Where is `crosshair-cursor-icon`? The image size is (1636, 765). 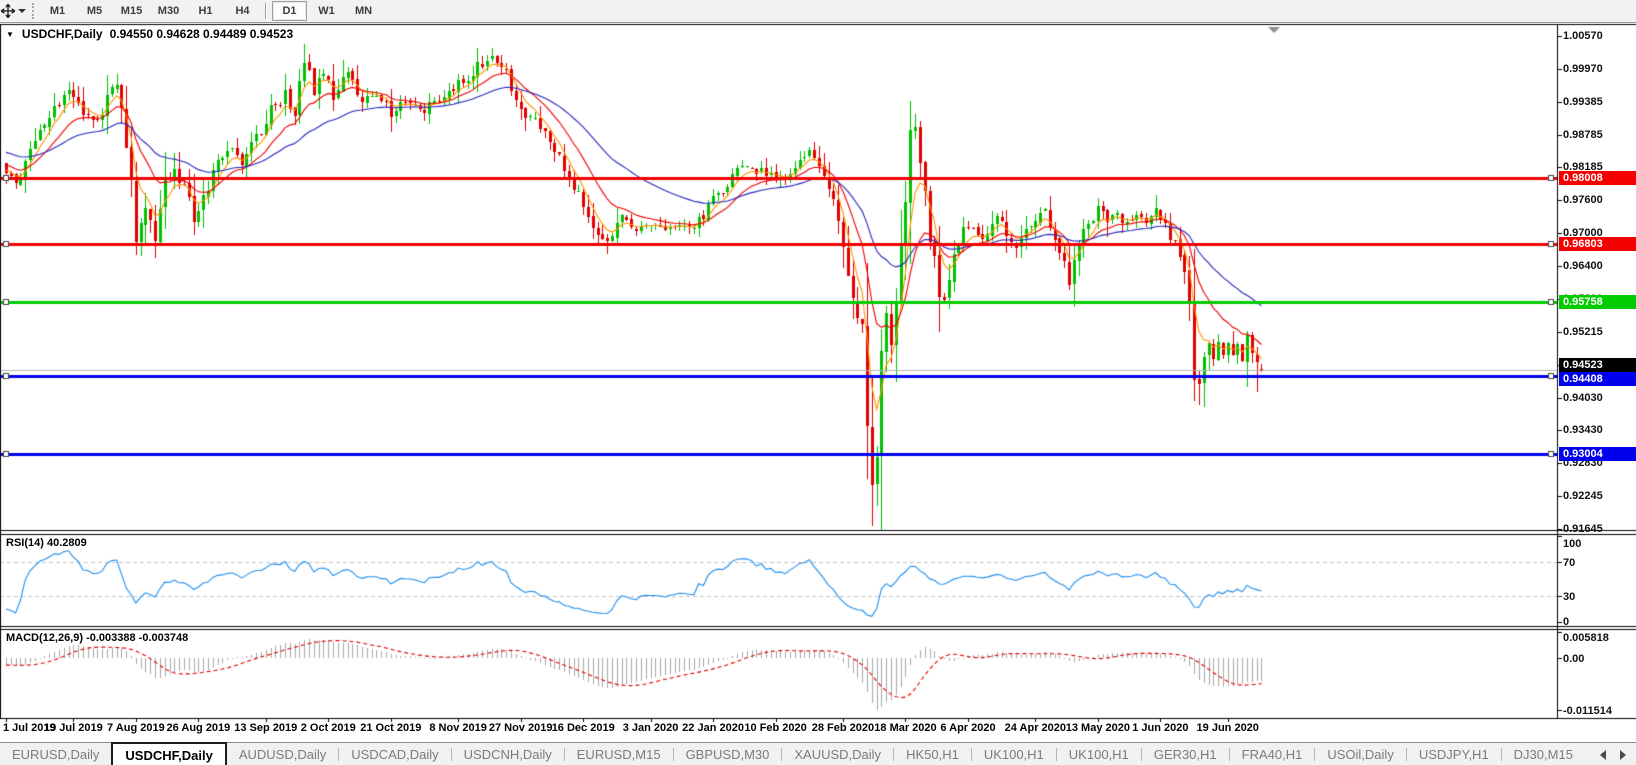 crosshair-cursor-icon is located at coordinates (14, 11).